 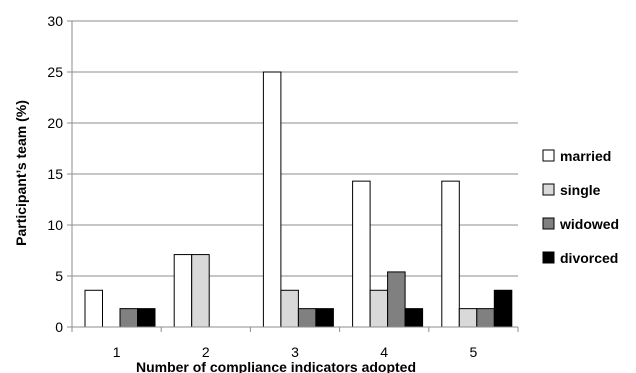 What do you see at coordinates (55, 123) in the screenshot?
I see `y-tick-label: 20` at bounding box center [55, 123].